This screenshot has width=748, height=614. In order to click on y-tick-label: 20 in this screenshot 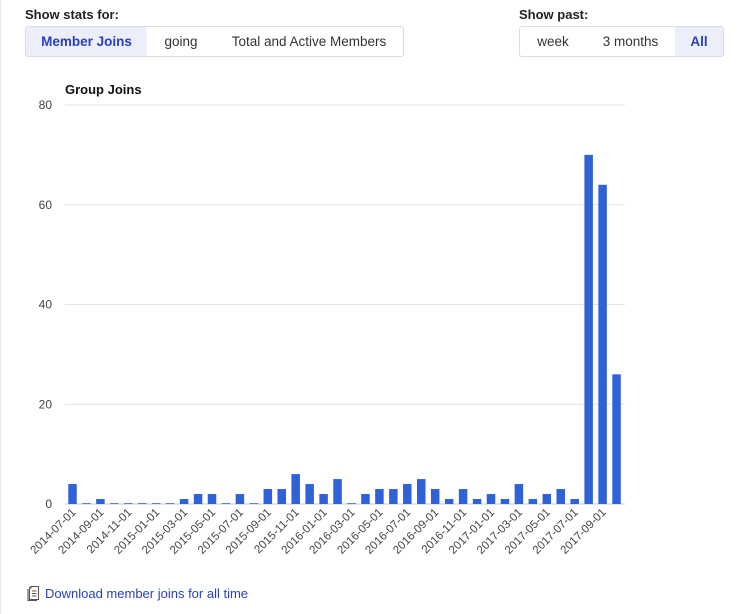, I will do `click(46, 404)`.